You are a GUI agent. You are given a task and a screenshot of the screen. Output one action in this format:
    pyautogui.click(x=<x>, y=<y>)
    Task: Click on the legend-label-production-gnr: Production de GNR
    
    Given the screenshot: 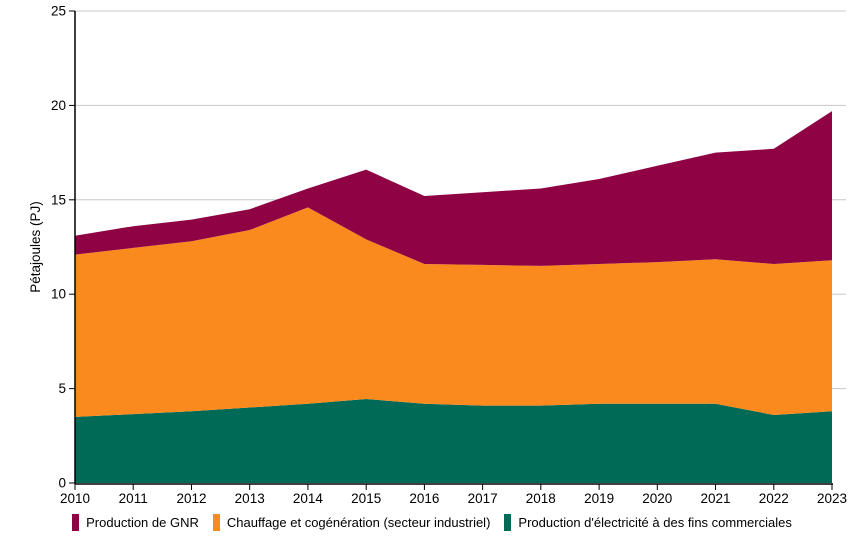 What is the action you would take?
    pyautogui.click(x=142, y=522)
    